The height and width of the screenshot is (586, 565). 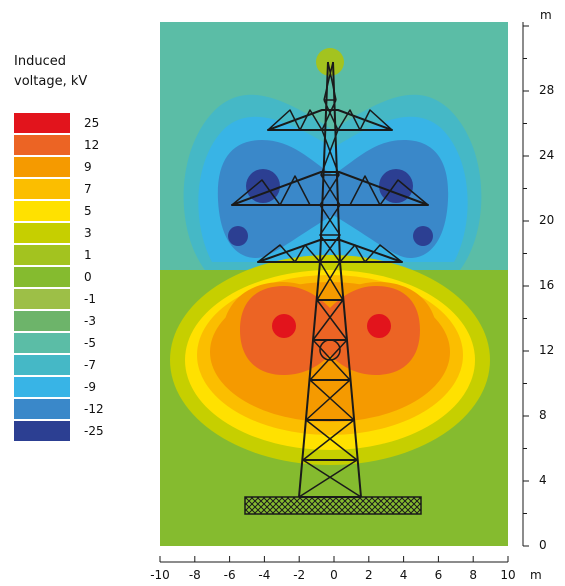 What do you see at coordinates (330, 251) in the screenshot?
I see `cross-arm-lower` at bounding box center [330, 251].